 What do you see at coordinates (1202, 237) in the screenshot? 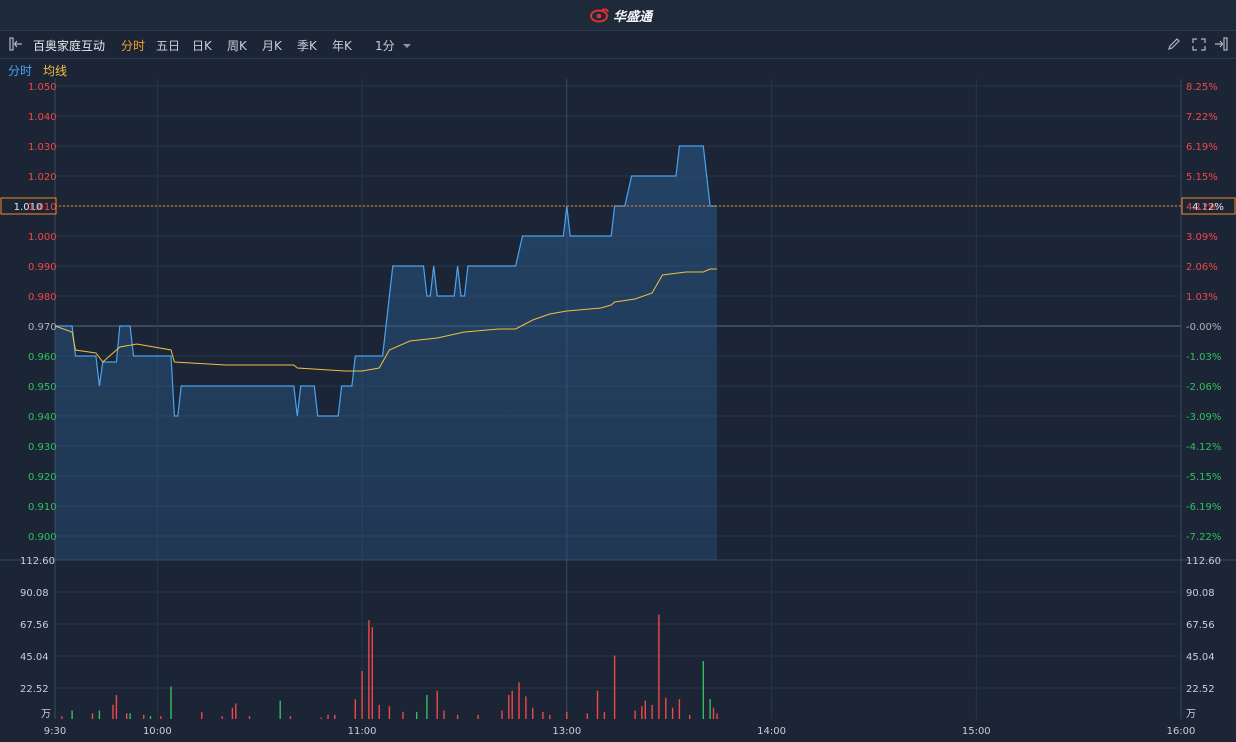
I see `pct-tick-label: 3.09%` at bounding box center [1202, 237].